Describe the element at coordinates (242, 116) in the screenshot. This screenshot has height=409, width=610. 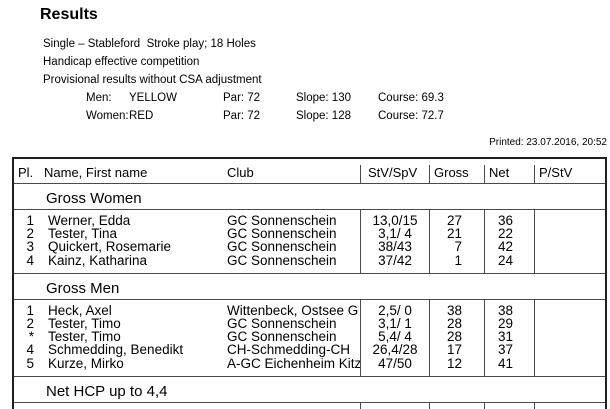
I see `tee-women-par: Par: 72` at that location.